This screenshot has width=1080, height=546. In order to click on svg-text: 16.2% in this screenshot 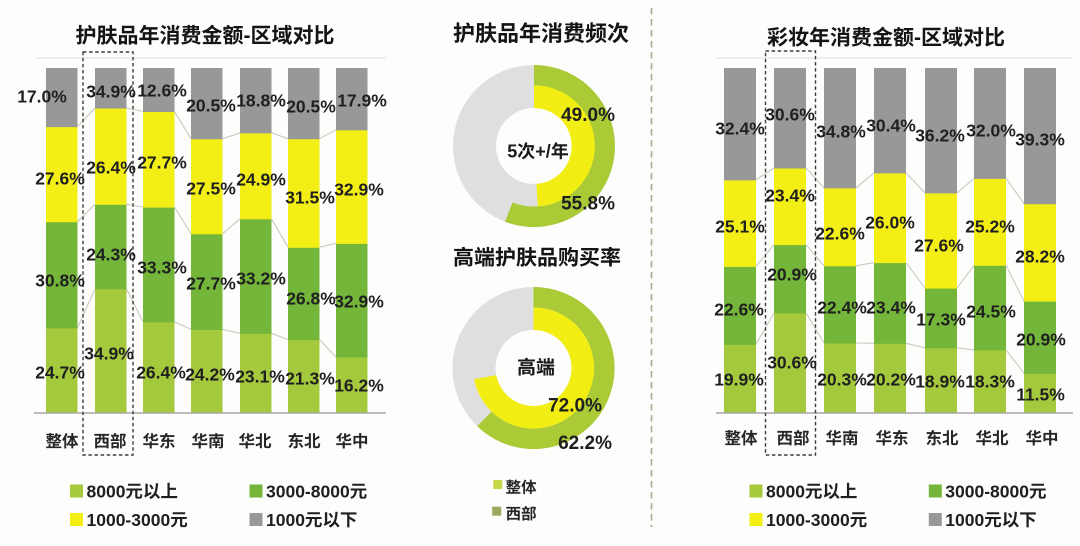, I will do `click(359, 385)`.